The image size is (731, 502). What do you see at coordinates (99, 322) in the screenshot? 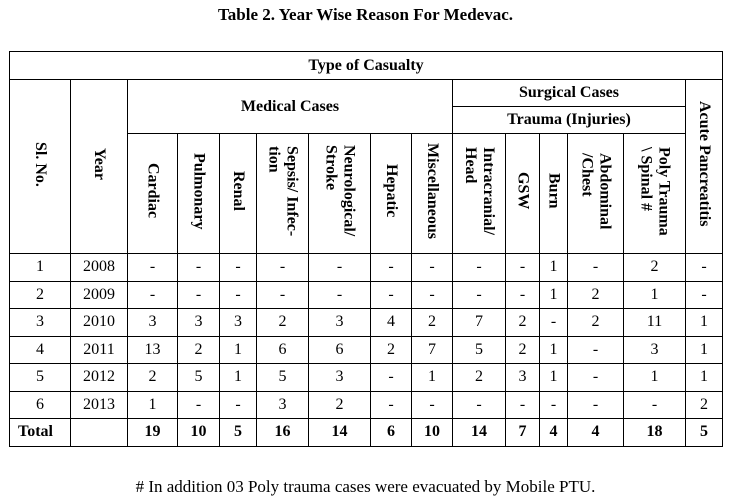
I see `table-cell: 2010` at bounding box center [99, 322].